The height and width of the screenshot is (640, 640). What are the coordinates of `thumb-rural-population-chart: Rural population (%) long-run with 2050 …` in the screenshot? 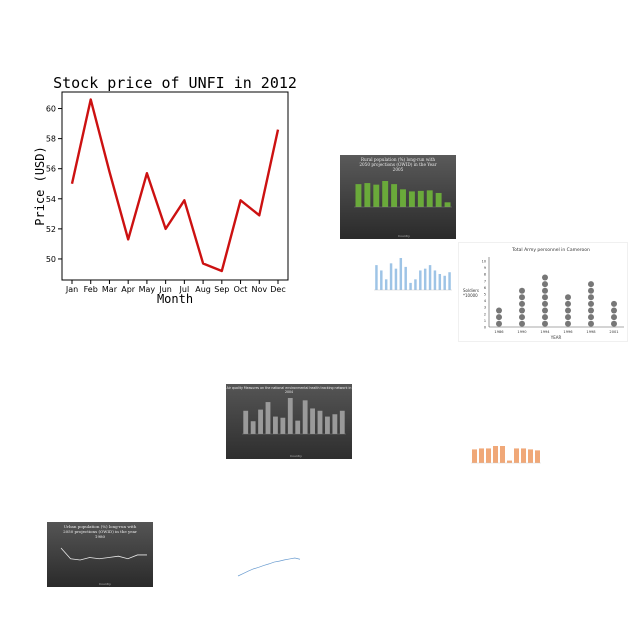 It's located at (403, 197).